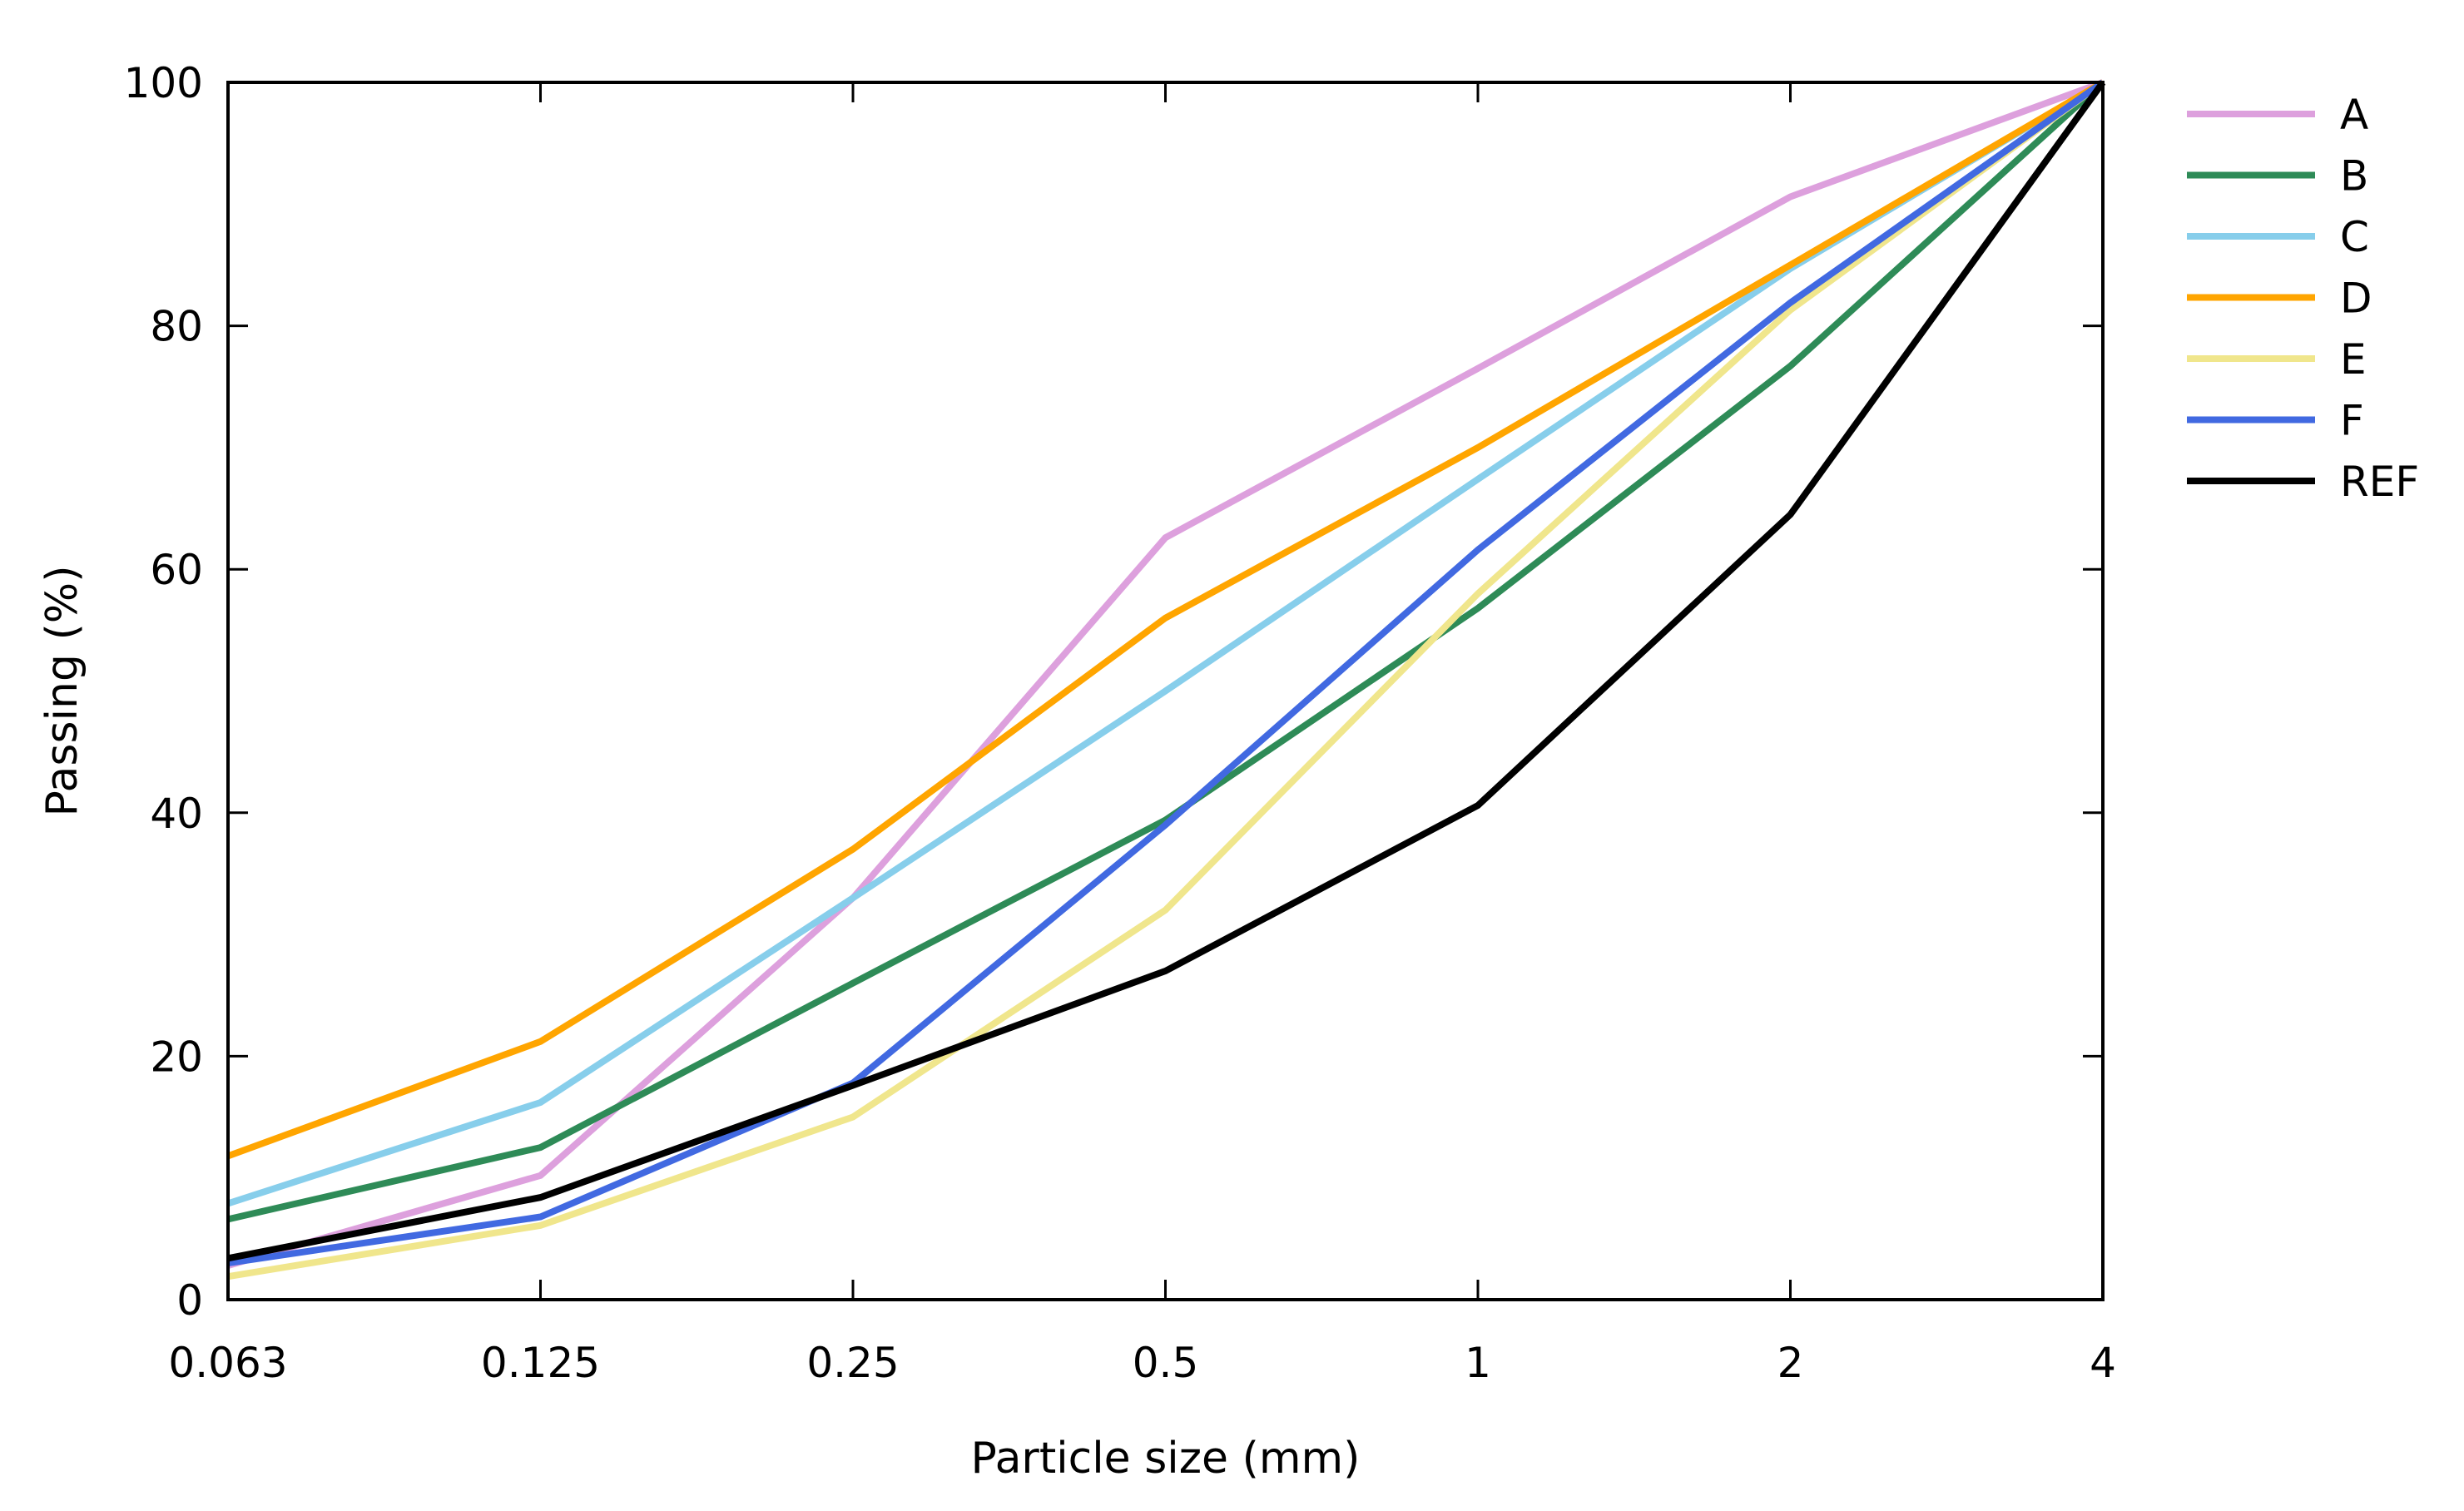 This screenshot has width=2464, height=1511. What do you see at coordinates (540, 1363) in the screenshot?
I see `x-tick-label: 0.125` at bounding box center [540, 1363].